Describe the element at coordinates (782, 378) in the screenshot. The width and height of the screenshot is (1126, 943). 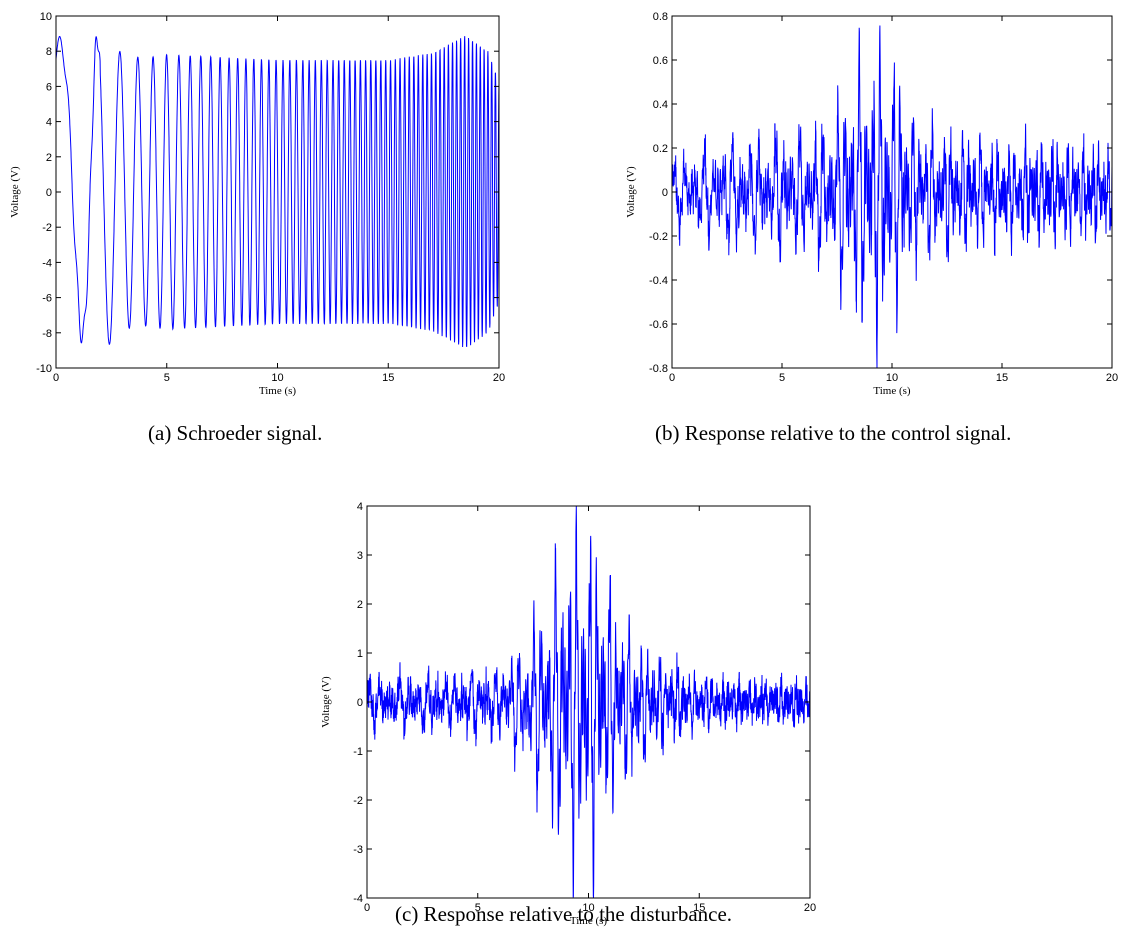
I see `chart-b-xtick-label: 5` at that location.